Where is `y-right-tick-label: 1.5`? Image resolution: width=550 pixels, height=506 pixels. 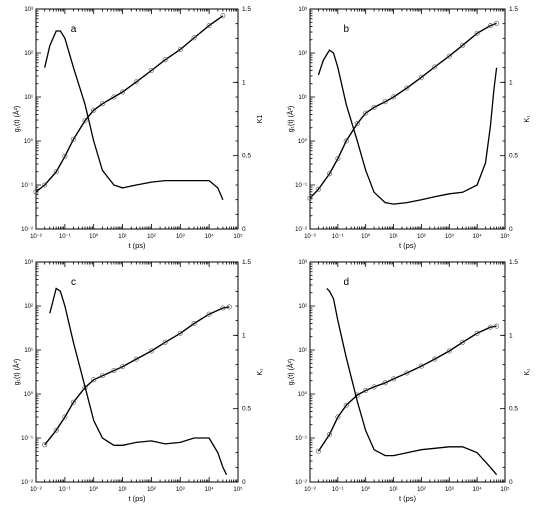 y-right-tick-label: 1.5 is located at coordinates (513, 262).